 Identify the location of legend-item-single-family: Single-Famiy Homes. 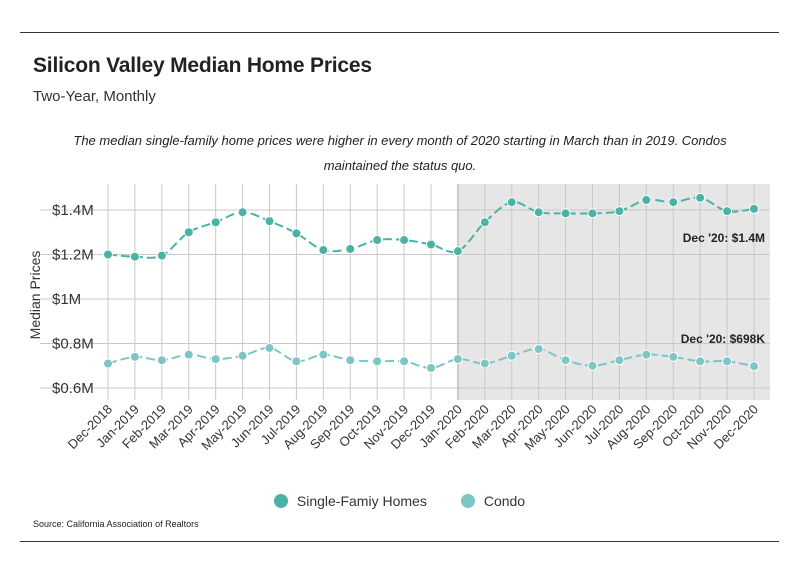
(350, 501).